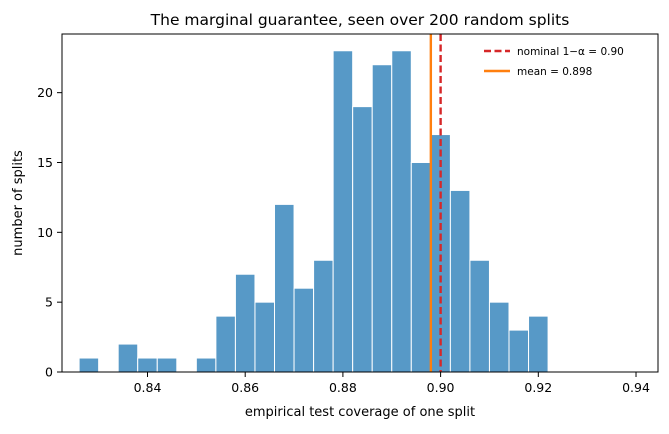 The height and width of the screenshot is (434, 669). What do you see at coordinates (45, 92) in the screenshot?
I see `y-tick-label: 20` at bounding box center [45, 92].